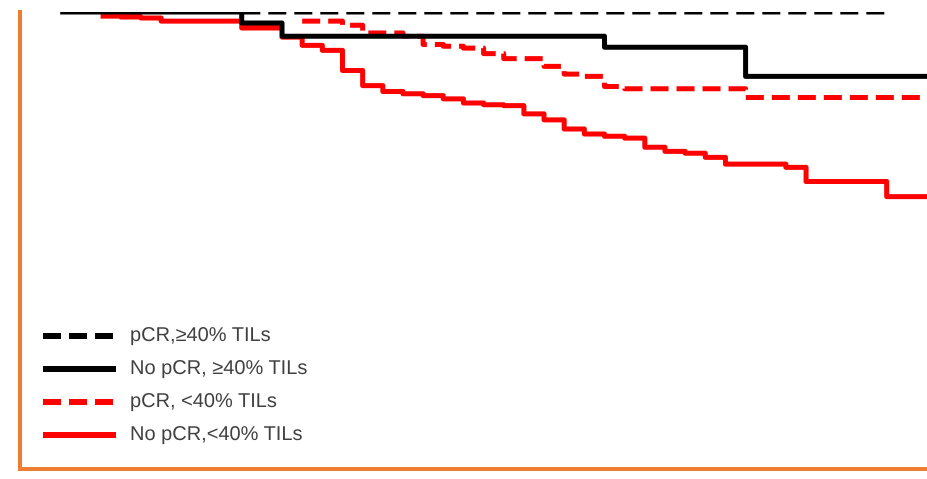 The height and width of the screenshot is (479, 927). I want to click on legend-label: No pCR,<40% TILs, so click(216, 434).